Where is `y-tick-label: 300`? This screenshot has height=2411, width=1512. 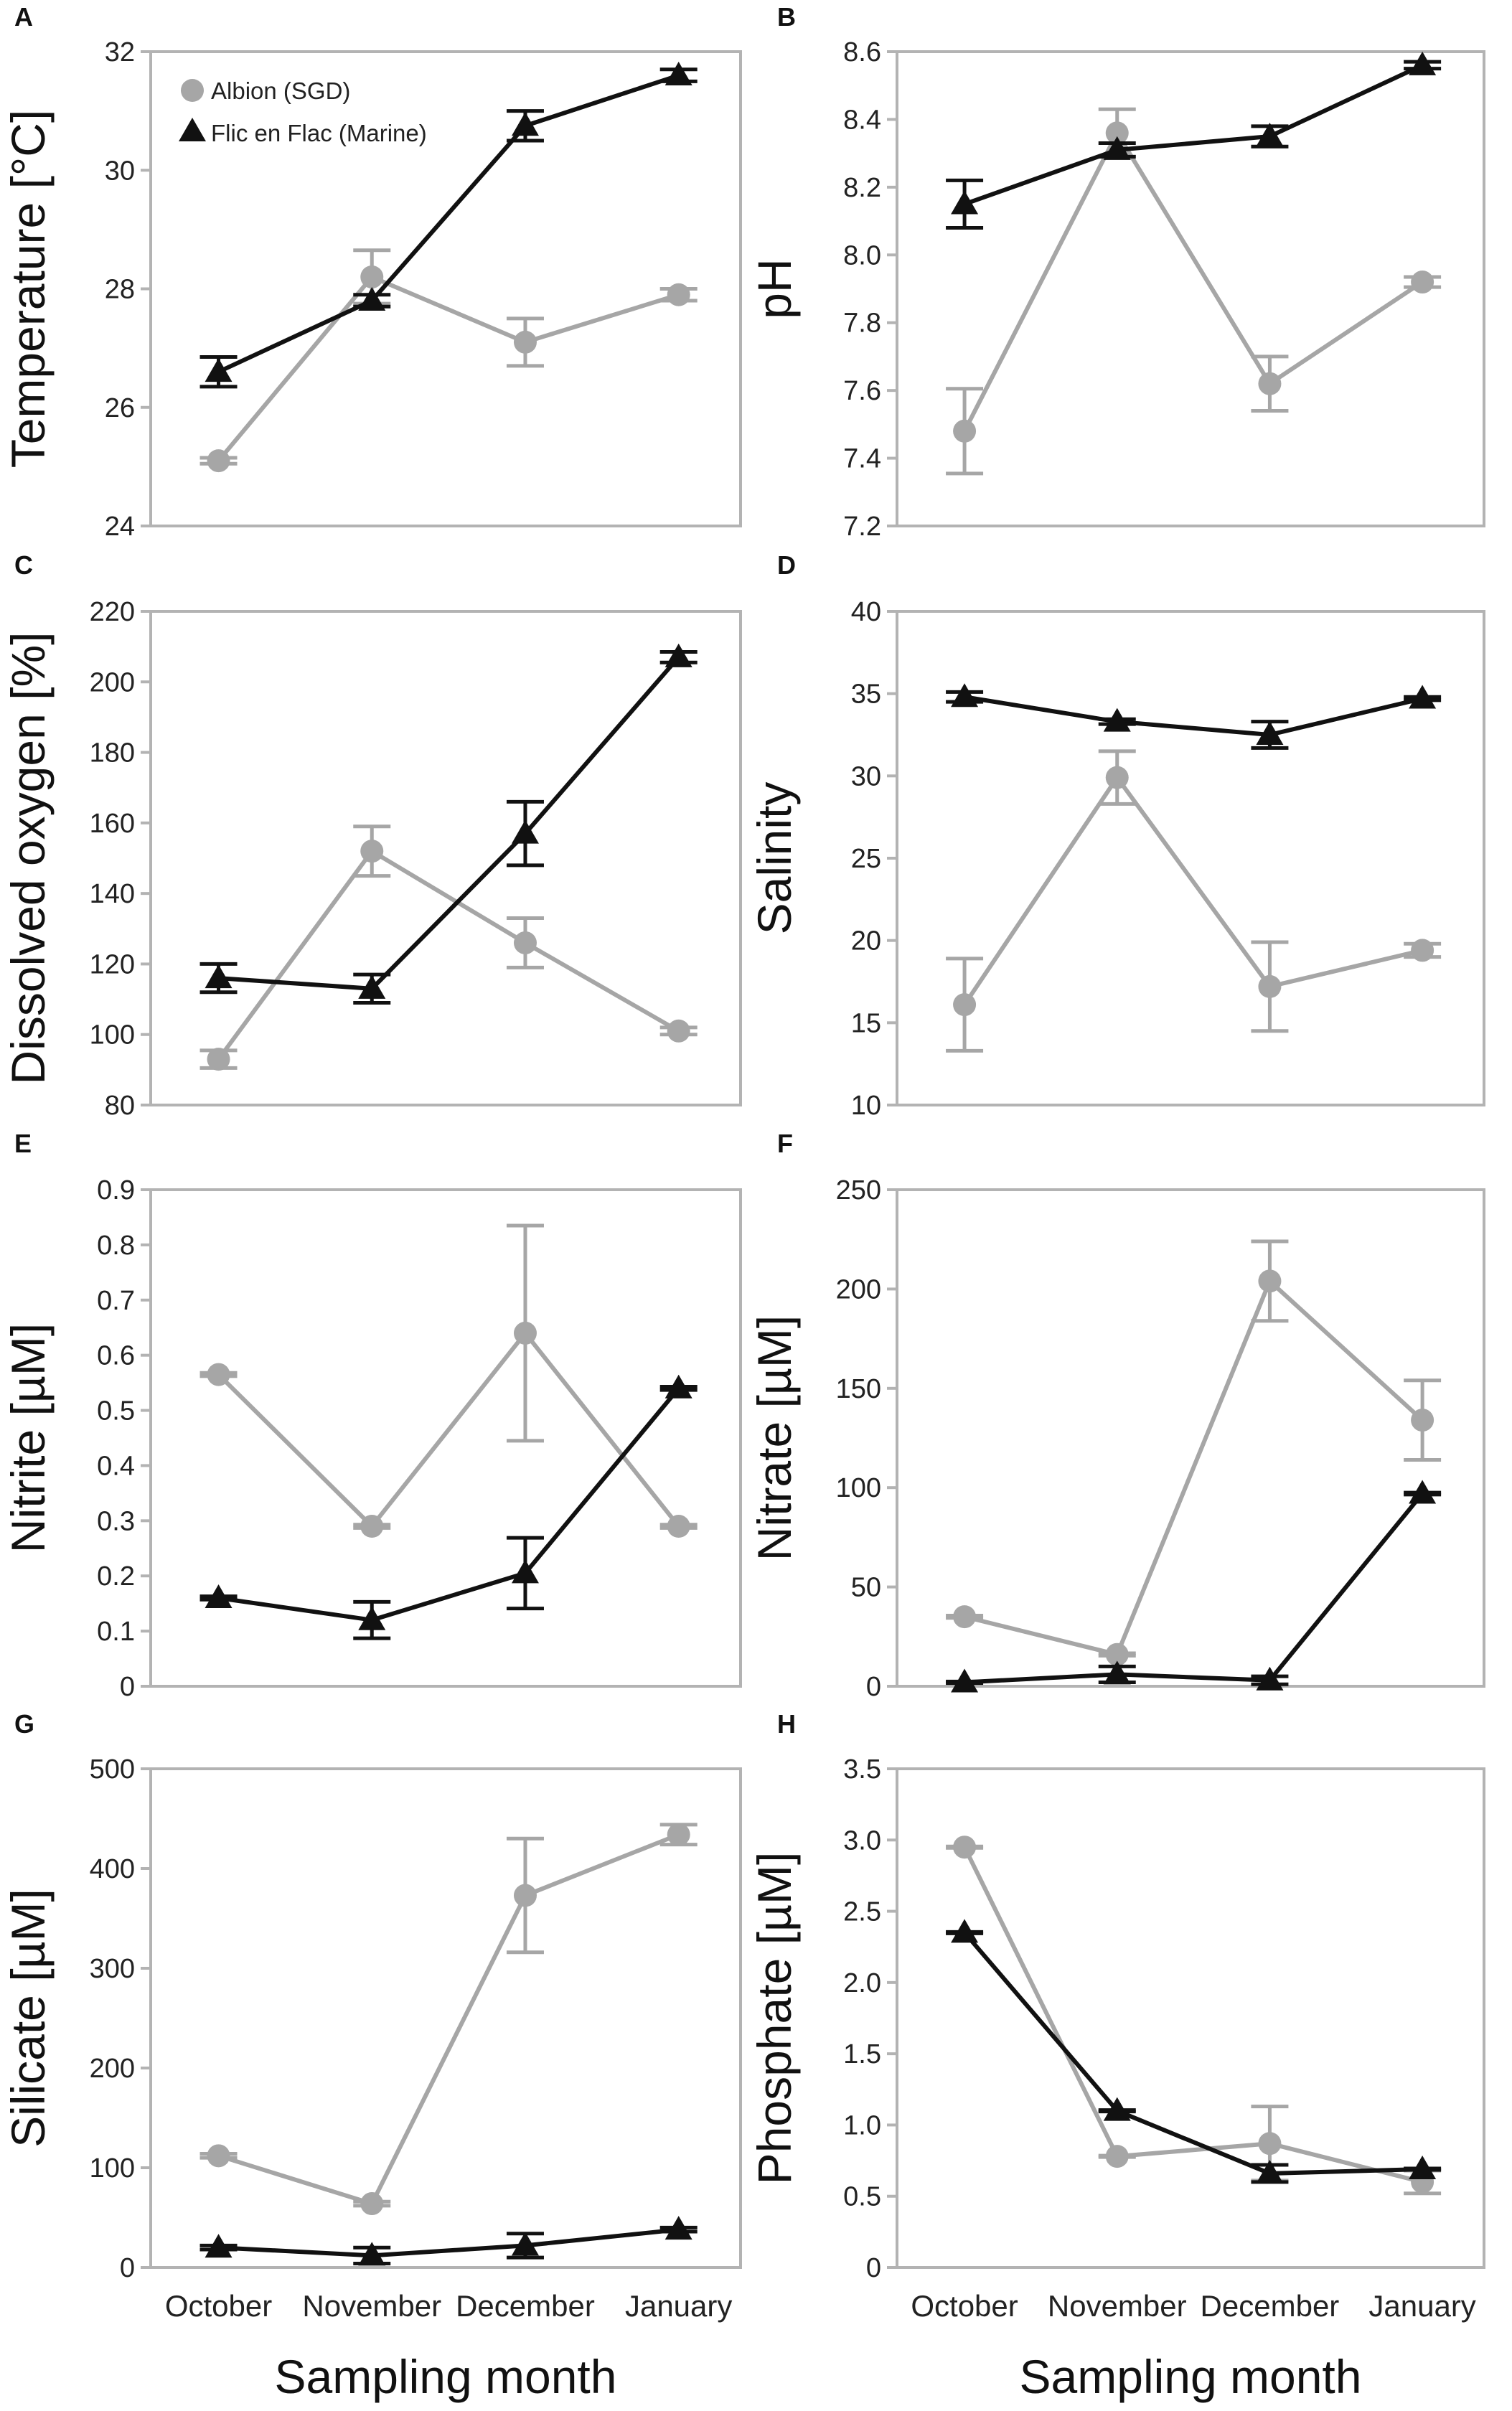
y-tick-label: 300 is located at coordinates (113, 1969).